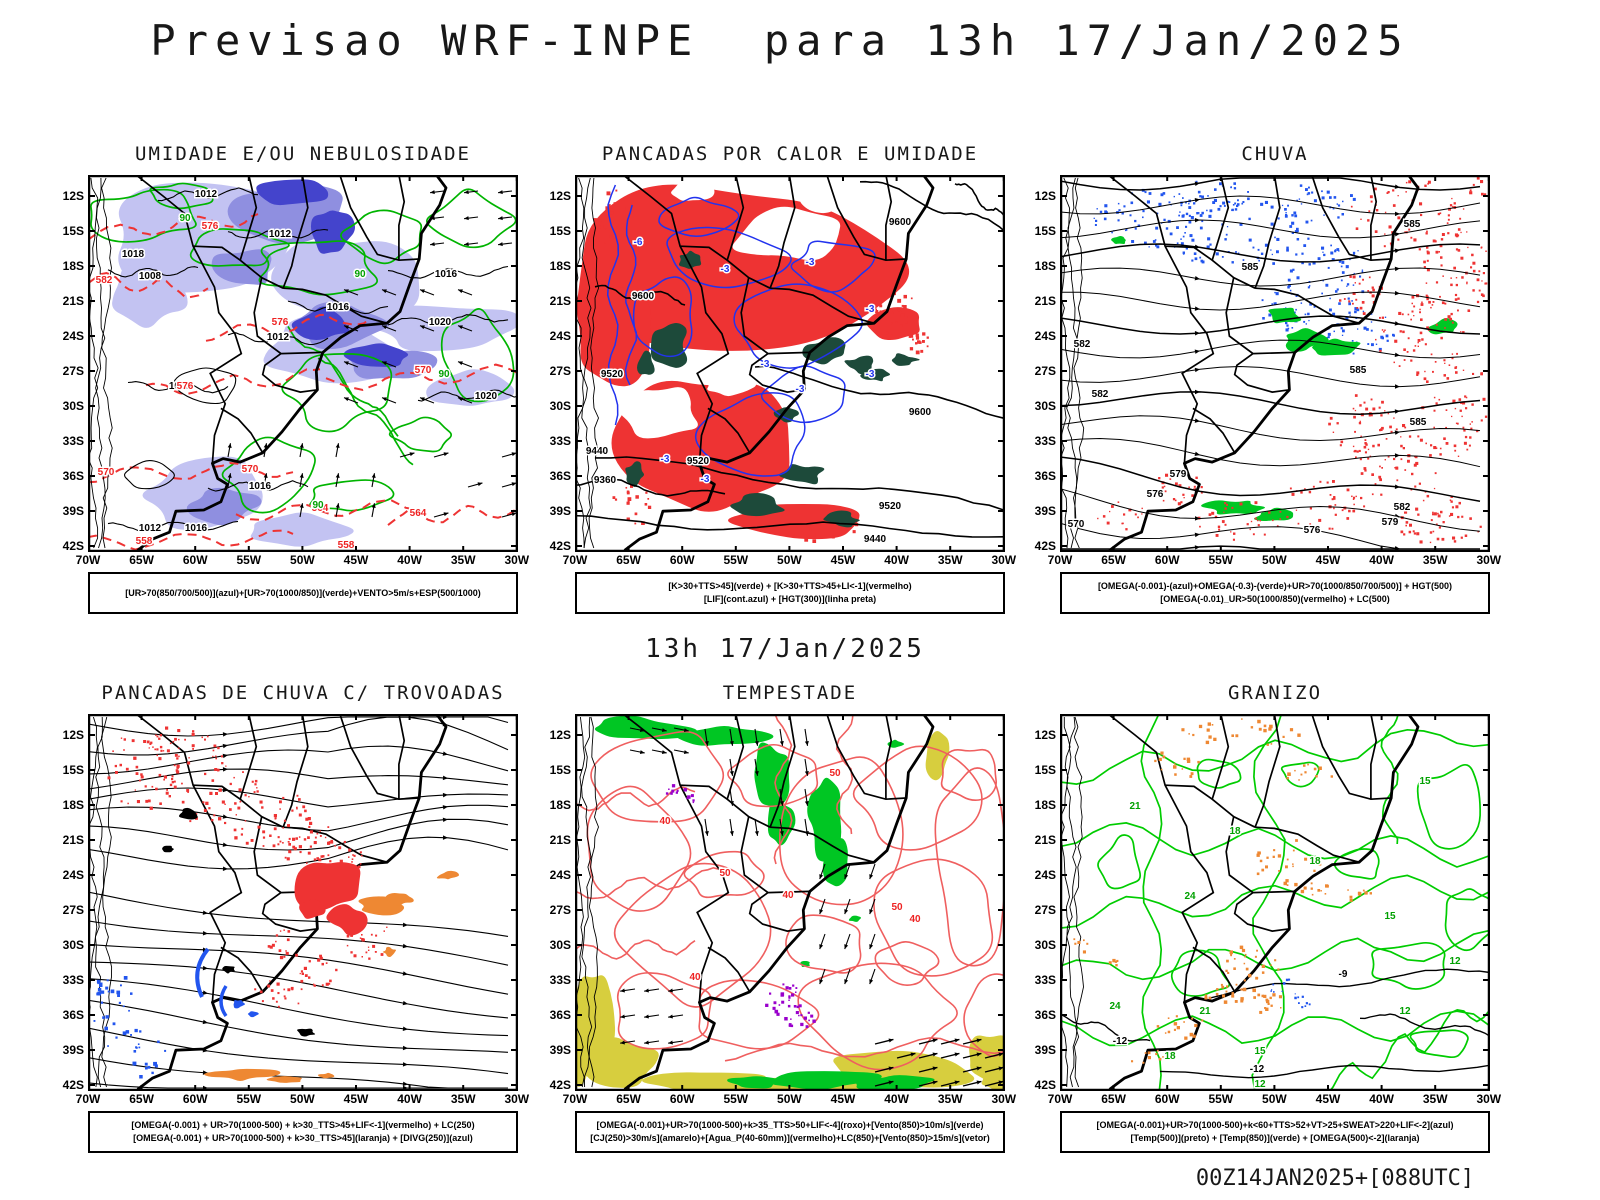 The width and height of the screenshot is (1600, 1200). What do you see at coordinates (1412, 224) in the screenshot?
I see `svg-text: 585` at bounding box center [1412, 224].